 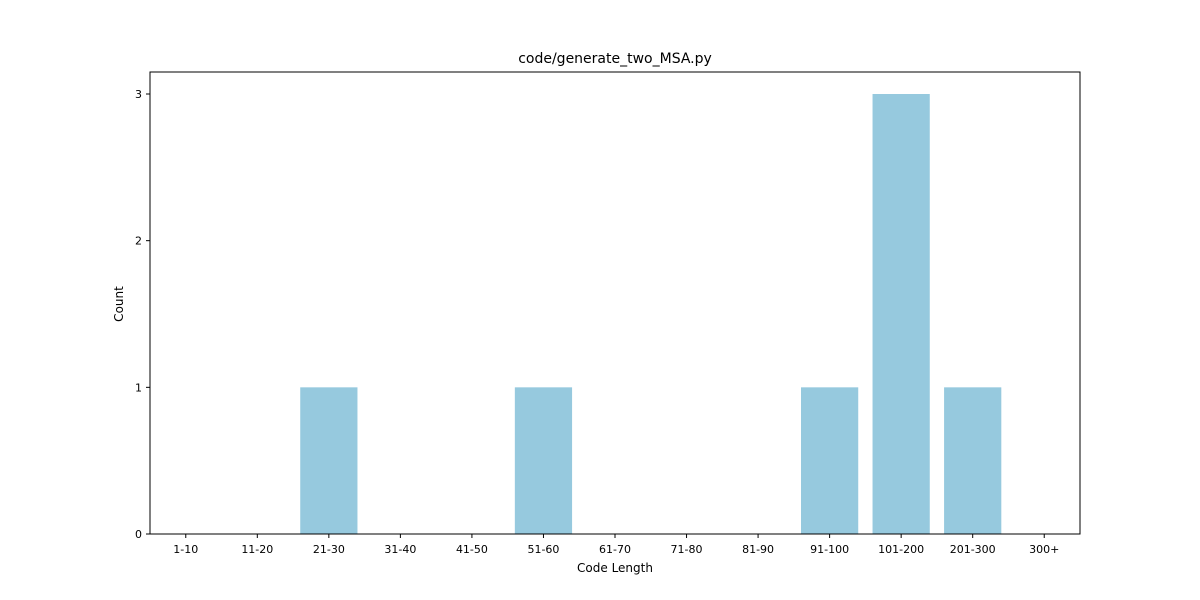 I want to click on x-axis-label: Code Length, so click(x=615, y=568).